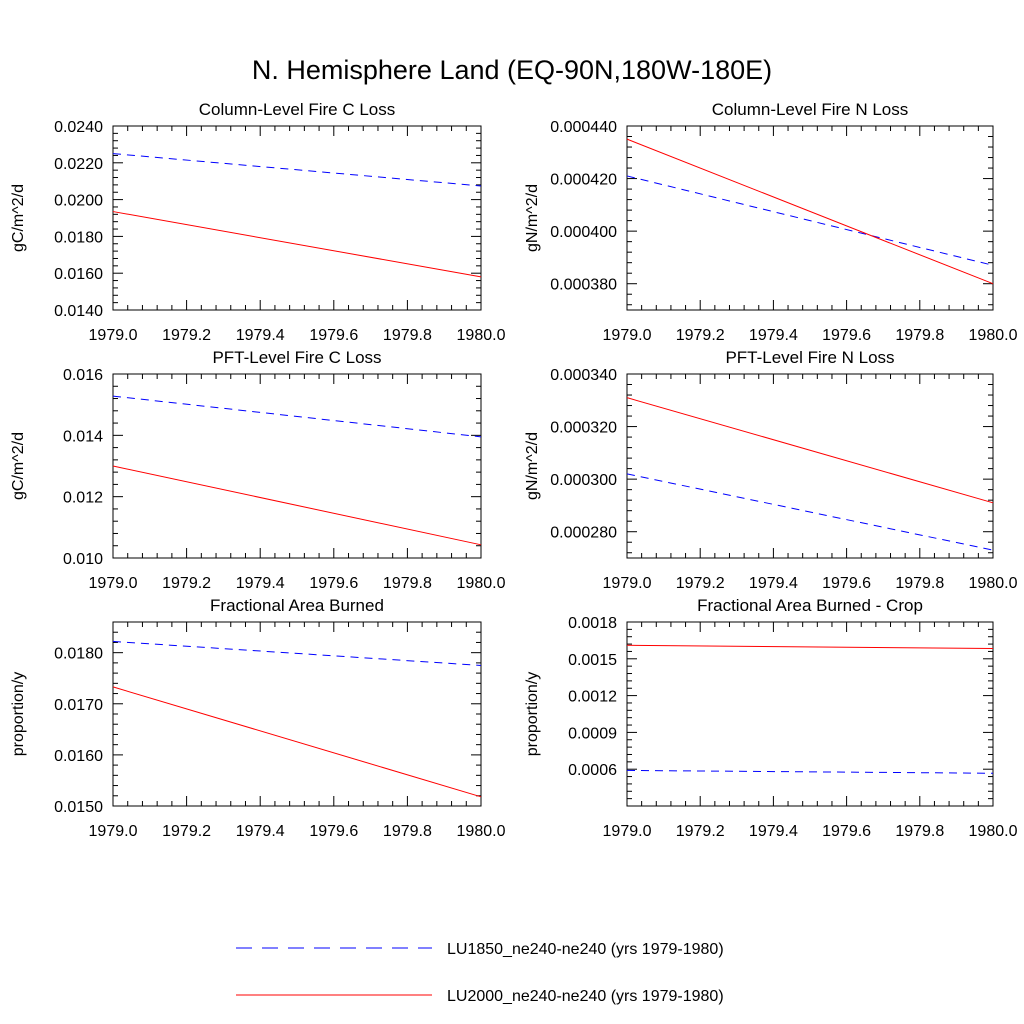 The height and width of the screenshot is (1024, 1024). I want to click on y-tick-label: 0.000320, so click(583, 428).